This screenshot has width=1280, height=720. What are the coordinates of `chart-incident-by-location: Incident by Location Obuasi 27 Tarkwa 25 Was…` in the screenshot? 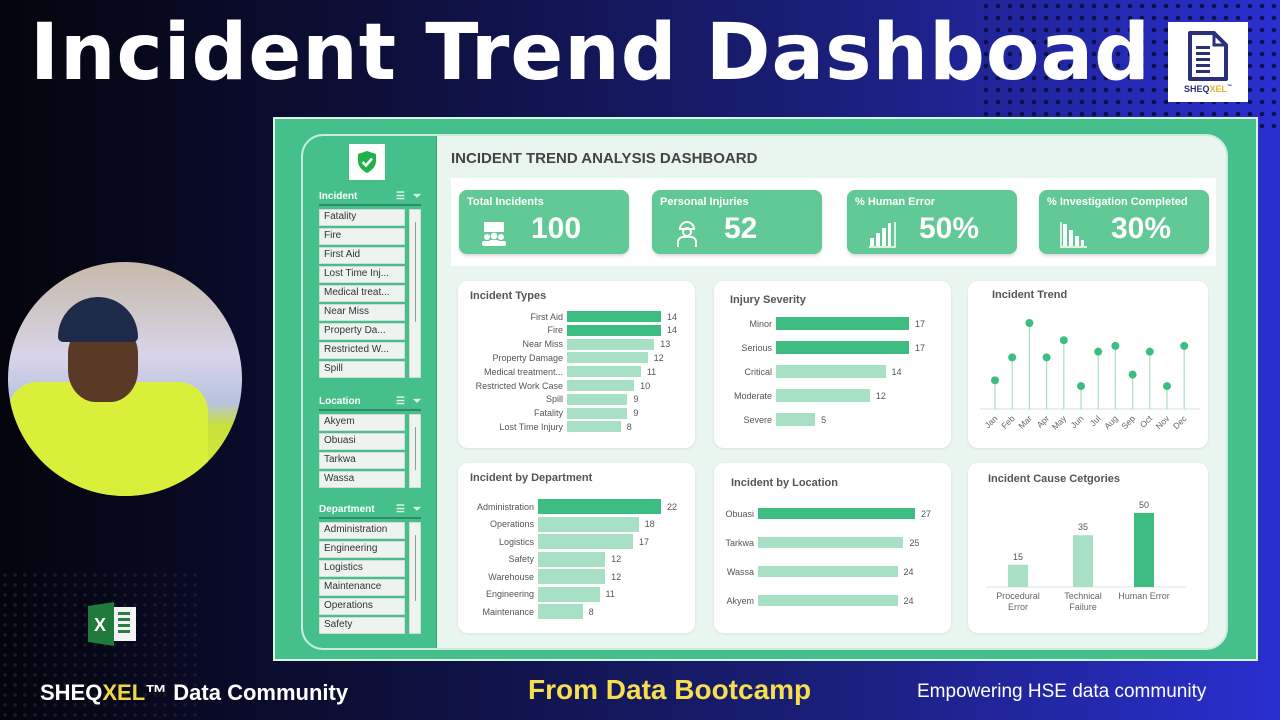 It's located at (832, 548).